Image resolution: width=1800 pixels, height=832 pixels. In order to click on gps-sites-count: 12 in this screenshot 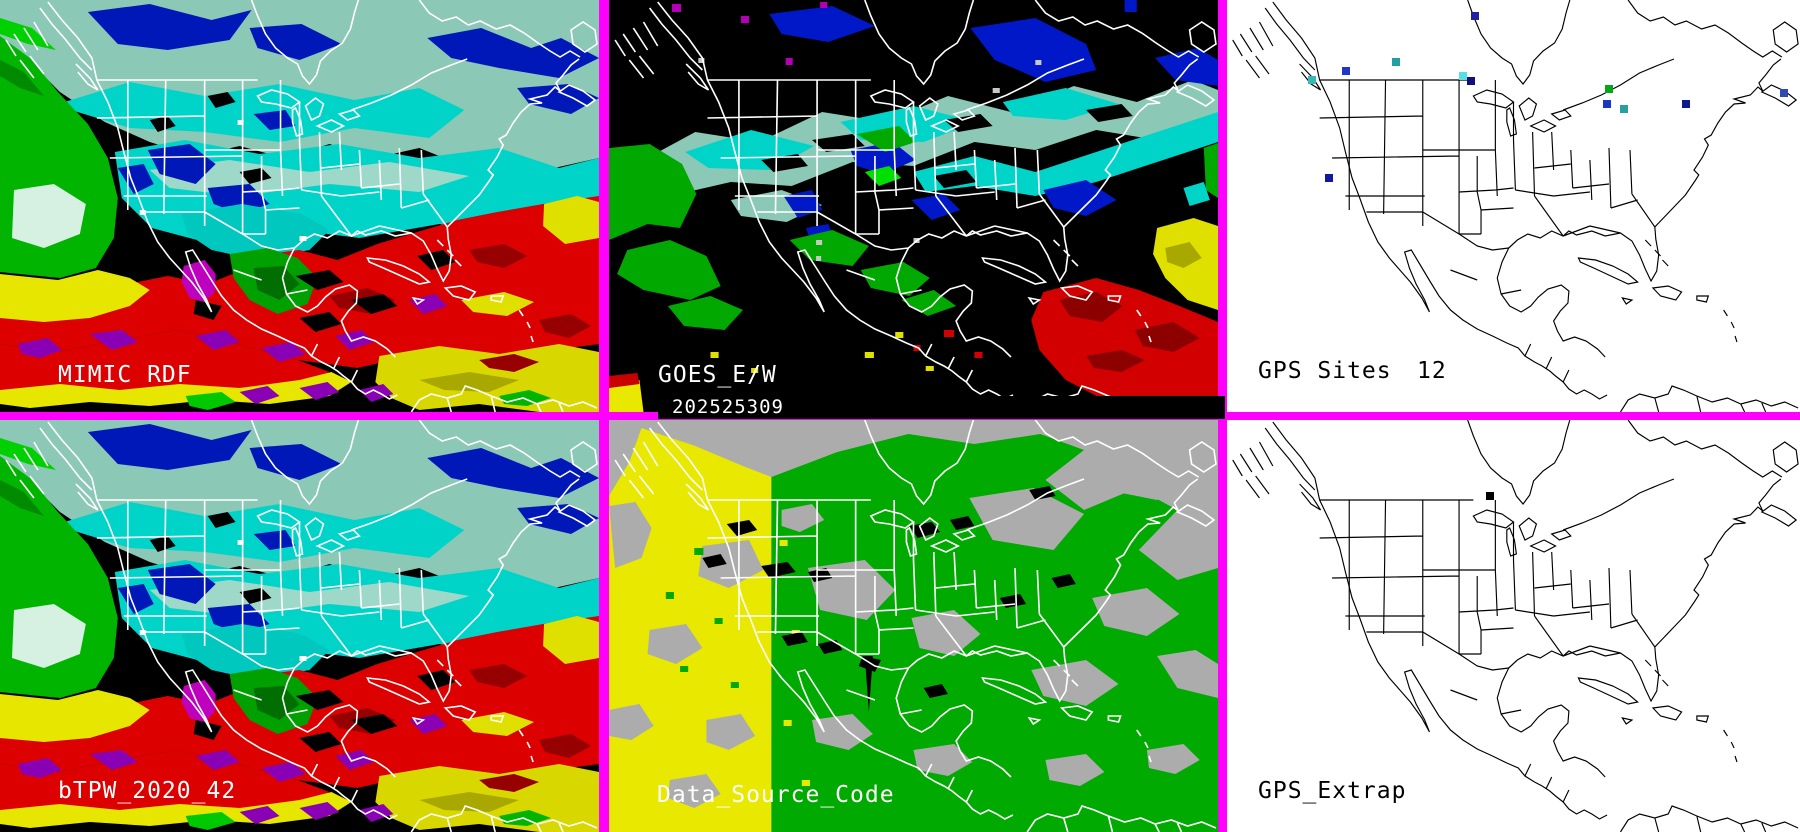, I will do `click(1432, 371)`.